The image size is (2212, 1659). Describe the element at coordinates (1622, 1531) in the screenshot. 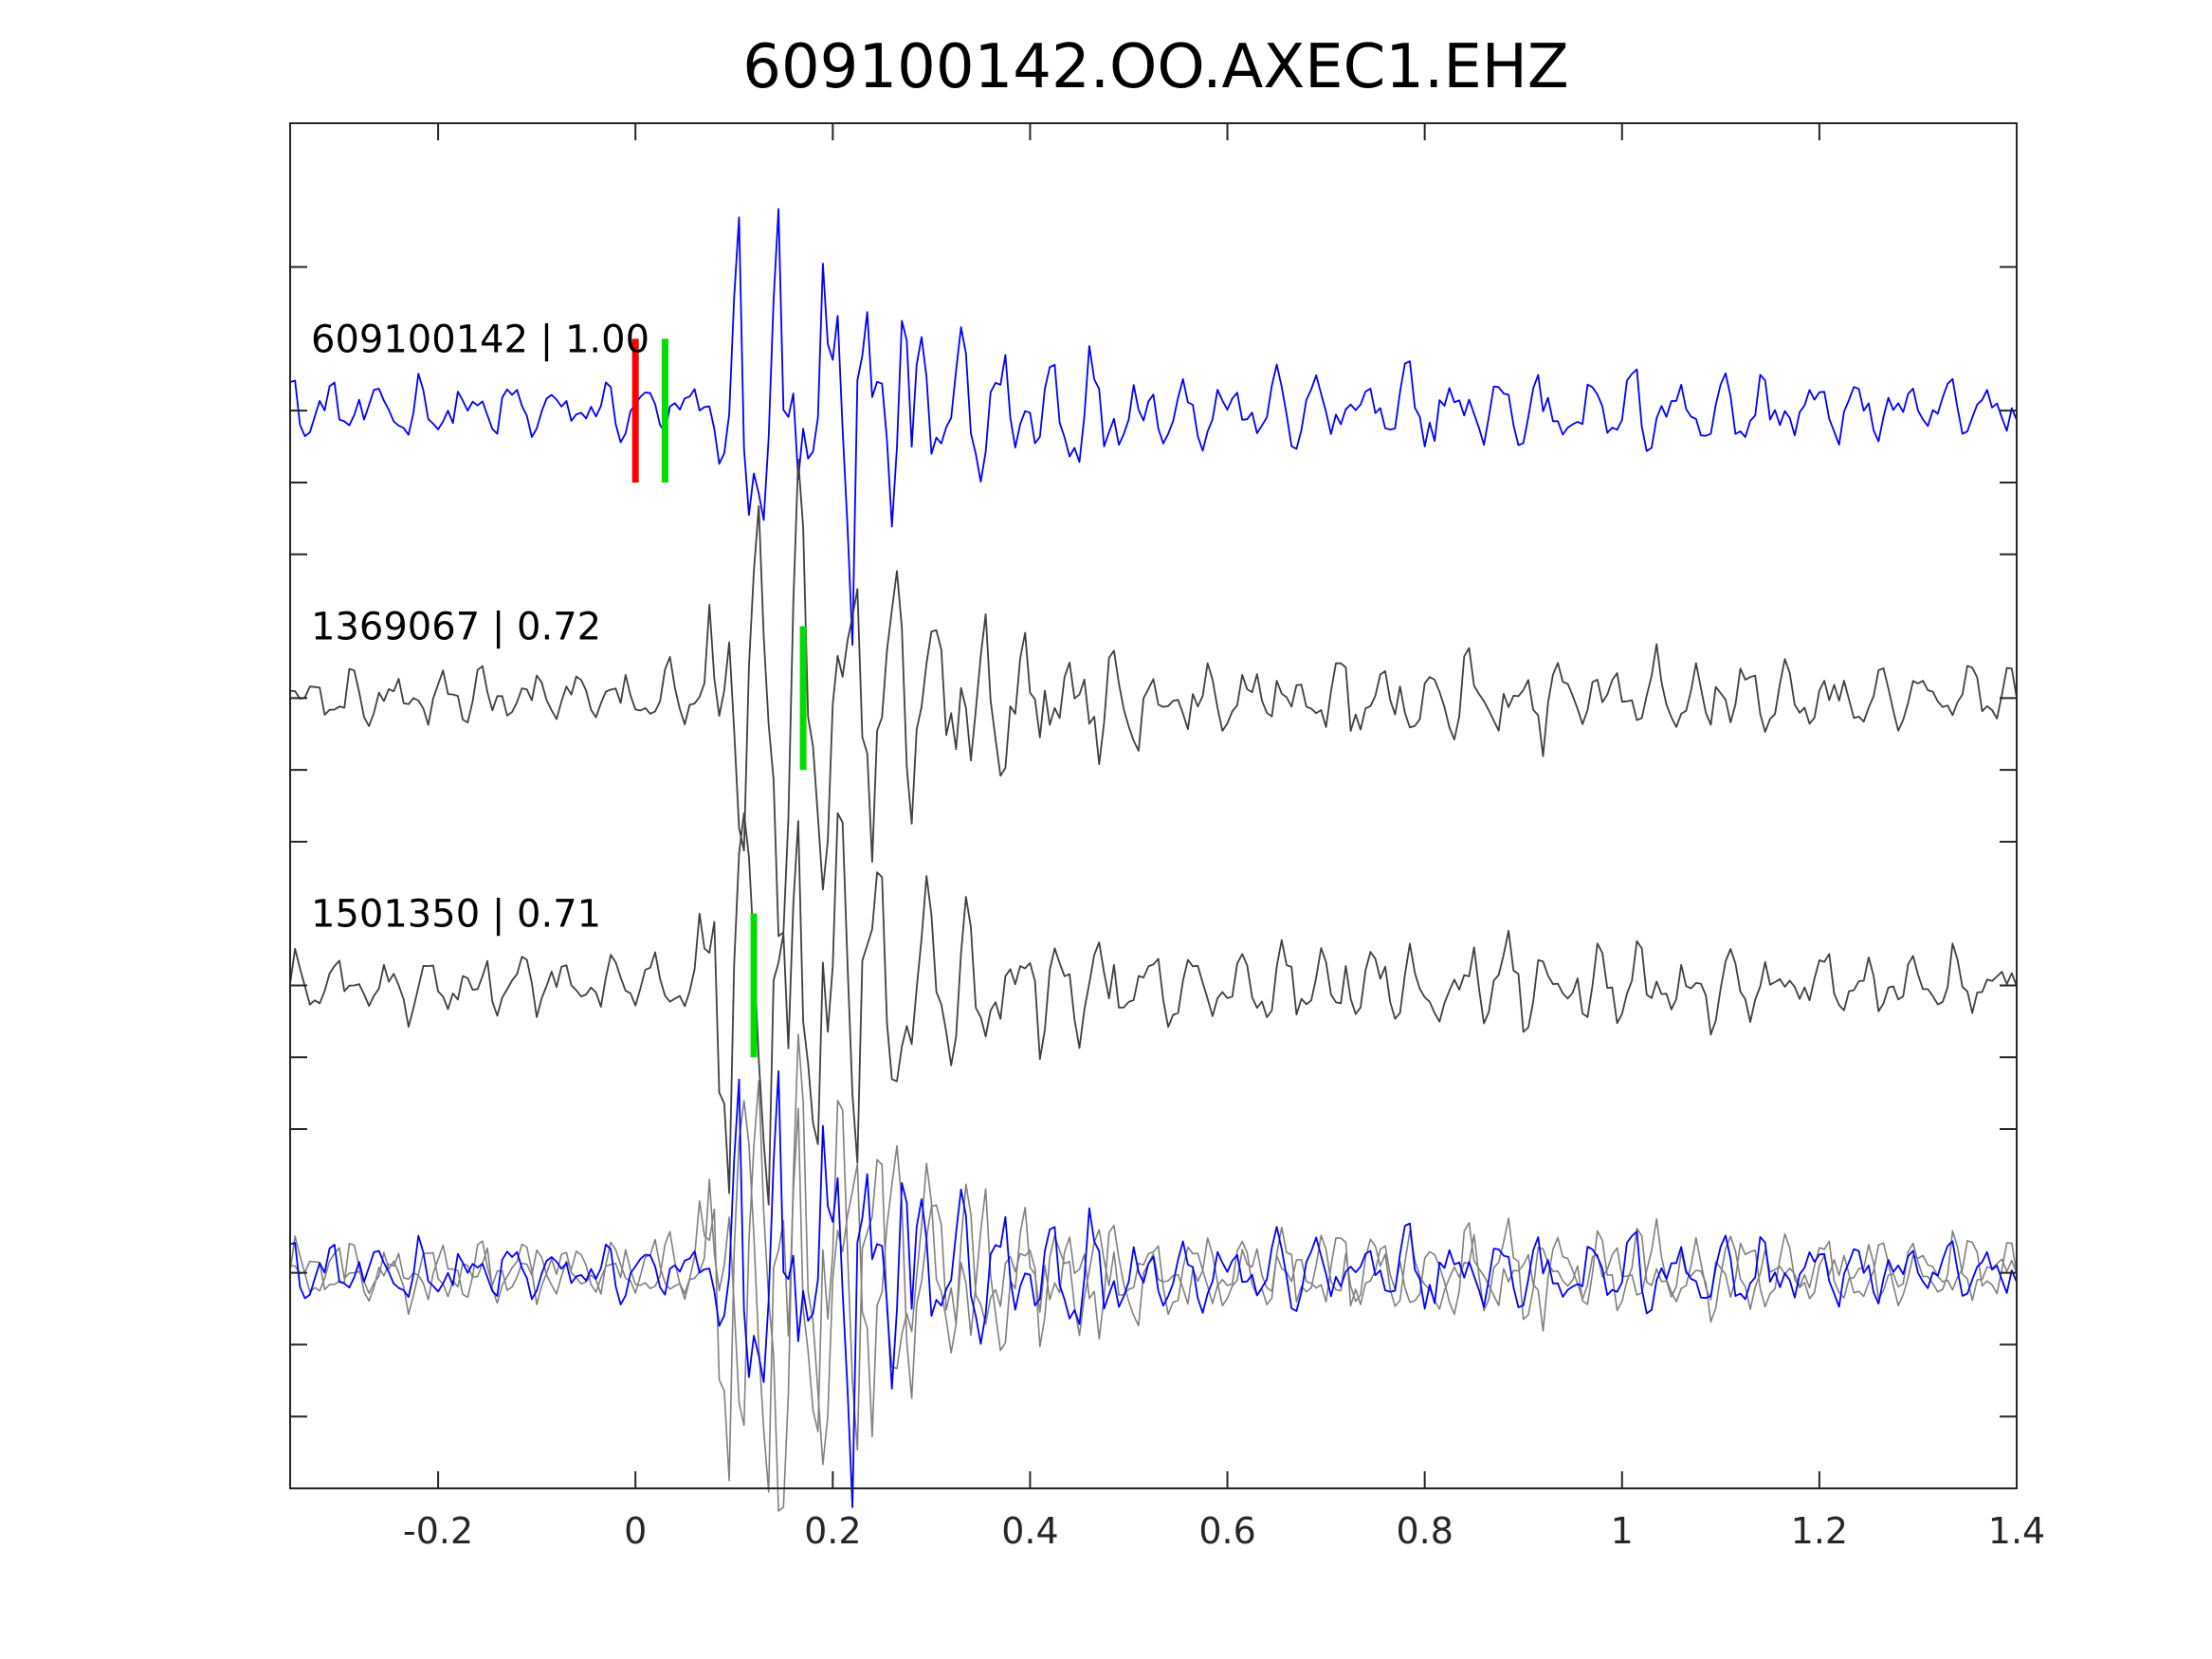

I see `x-tick-label: 1` at that location.